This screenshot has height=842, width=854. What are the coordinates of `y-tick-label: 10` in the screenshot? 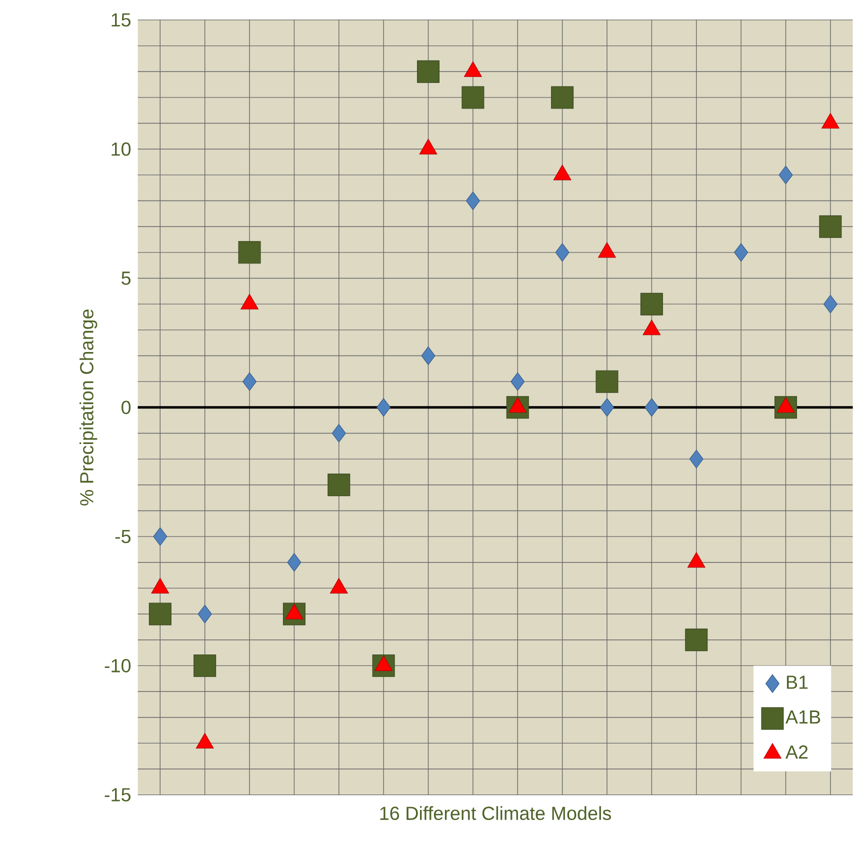 It's located at (121, 149).